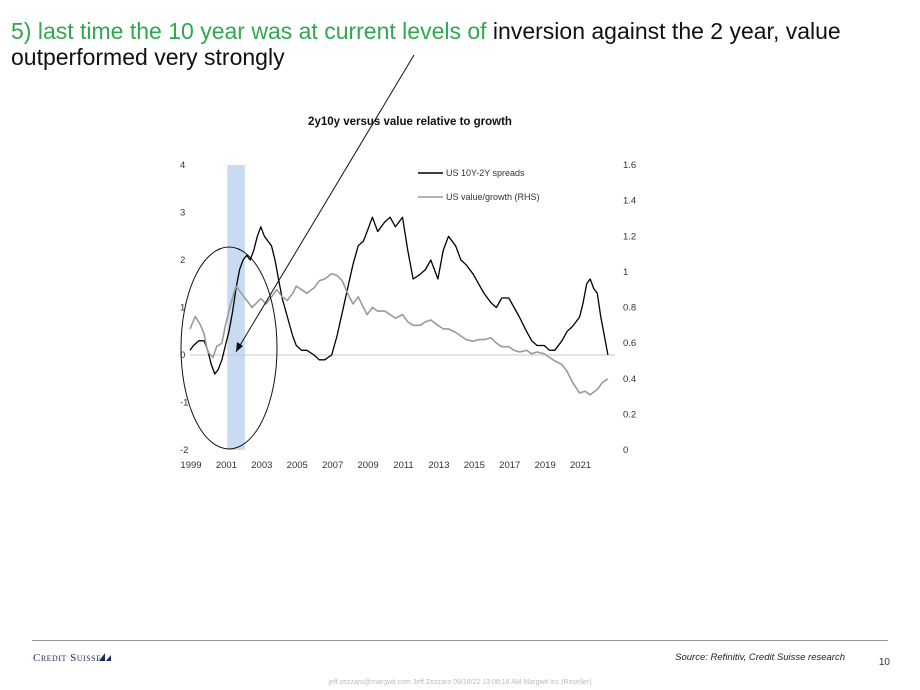  I want to click on x-tick-label: 2001, so click(226, 465).